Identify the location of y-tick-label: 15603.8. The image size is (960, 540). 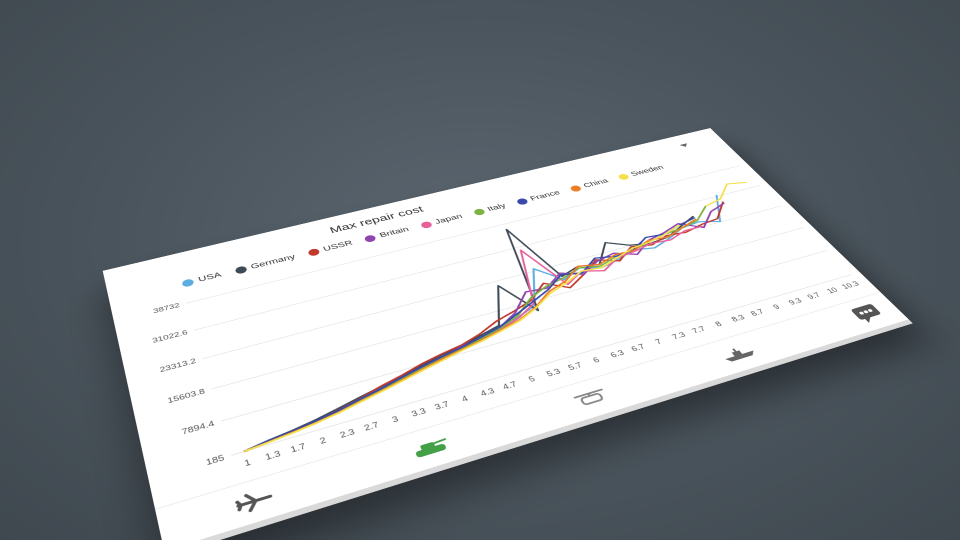
(186, 396).